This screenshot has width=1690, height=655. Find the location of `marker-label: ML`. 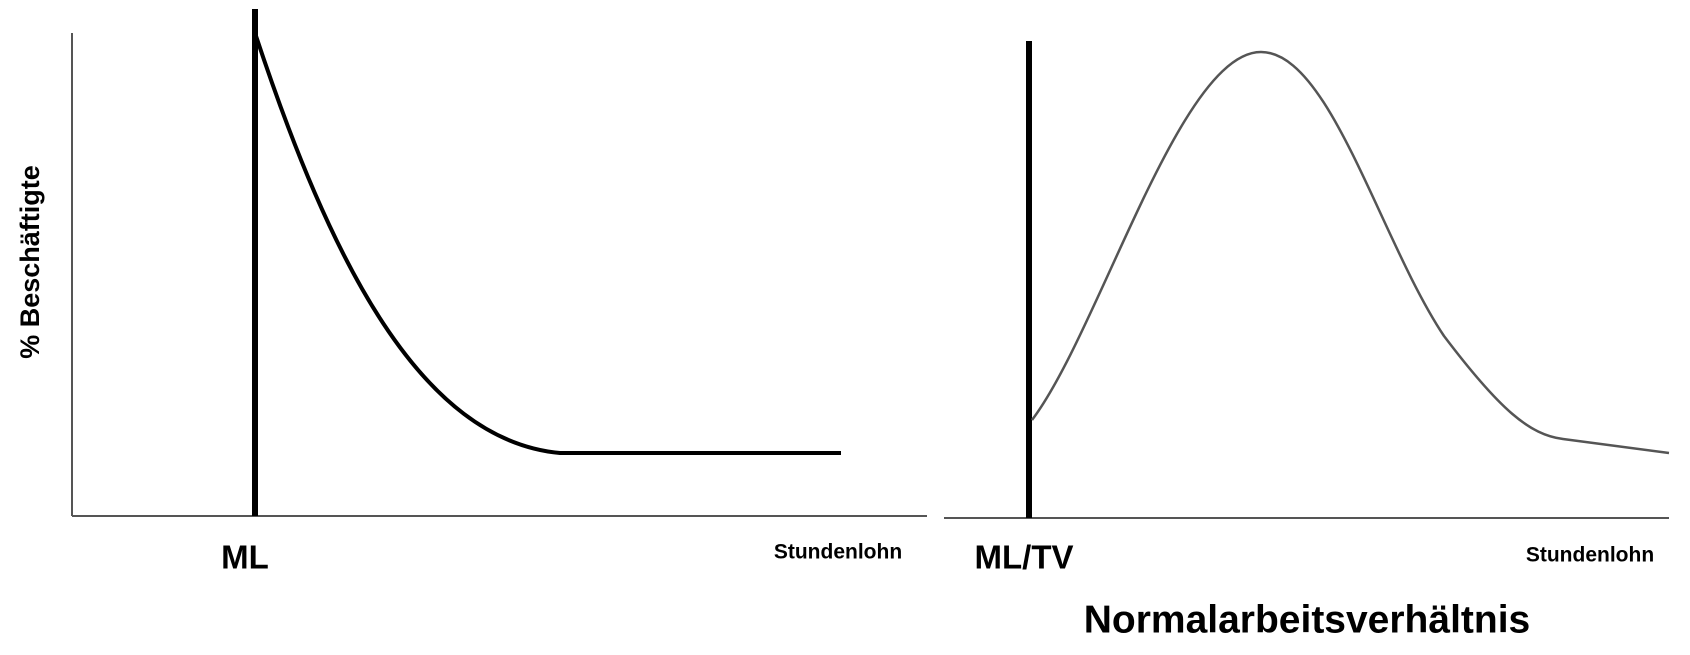

marker-label: ML is located at coordinates (245, 557).